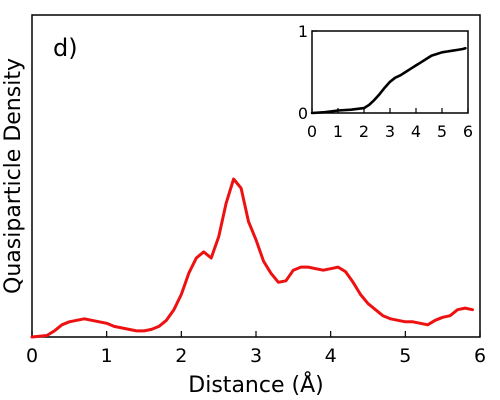 The height and width of the screenshot is (400, 500). I want to click on main-x-axis-ticks: 0 1 2 3 4 5 6, so click(256, 349).